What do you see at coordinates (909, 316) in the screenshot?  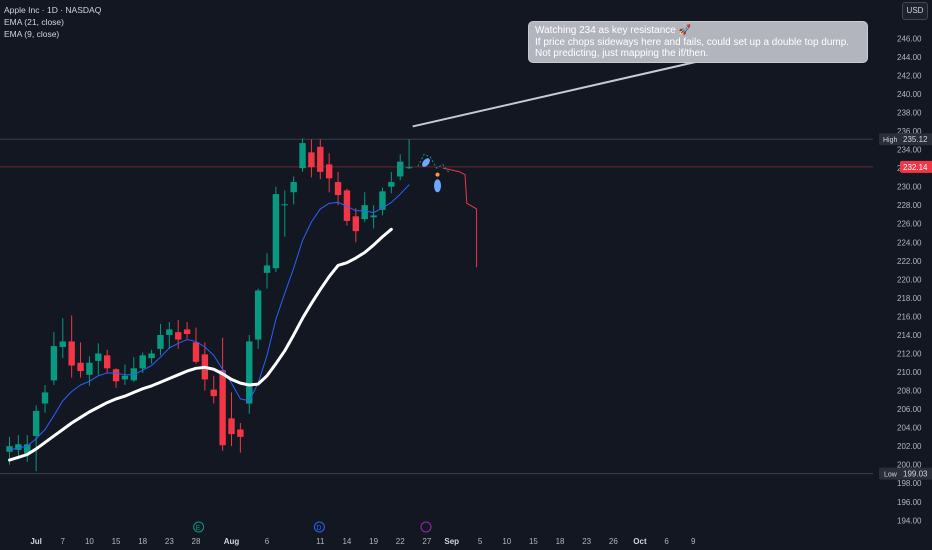 I see `y-tick-label: 216.00` at bounding box center [909, 316].